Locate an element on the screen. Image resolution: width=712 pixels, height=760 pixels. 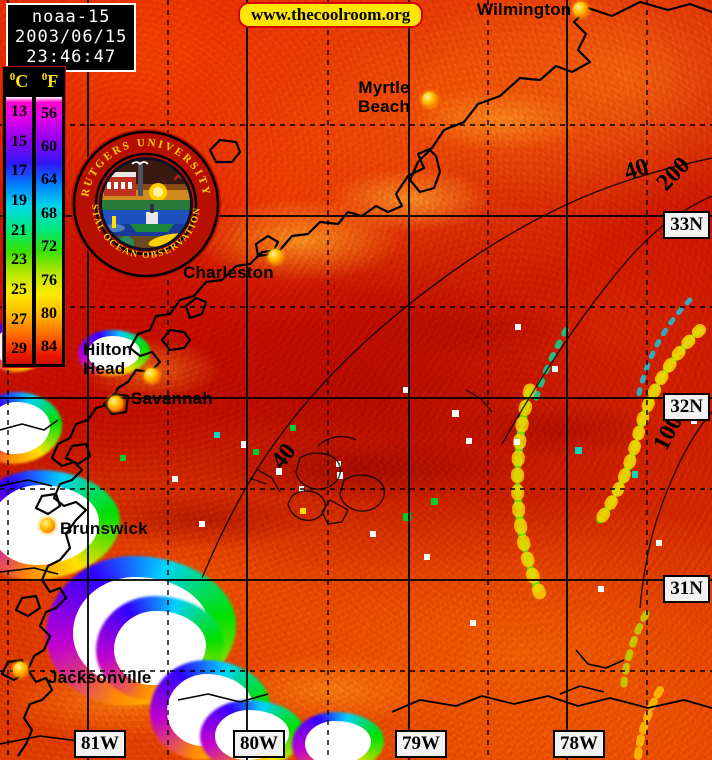
colorbar-tick-fahrenheit: 64 is located at coordinates (49, 180).